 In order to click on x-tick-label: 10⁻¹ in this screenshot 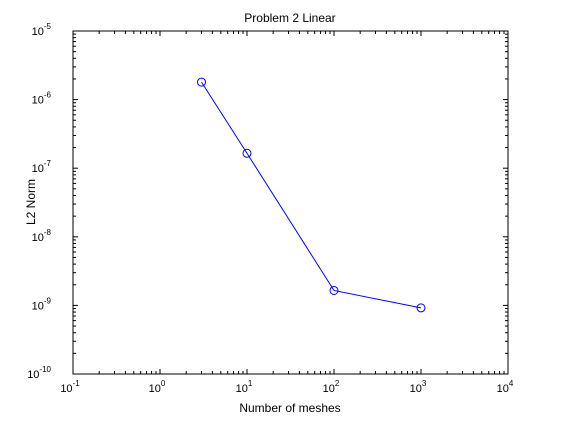, I will do `click(70, 387)`.